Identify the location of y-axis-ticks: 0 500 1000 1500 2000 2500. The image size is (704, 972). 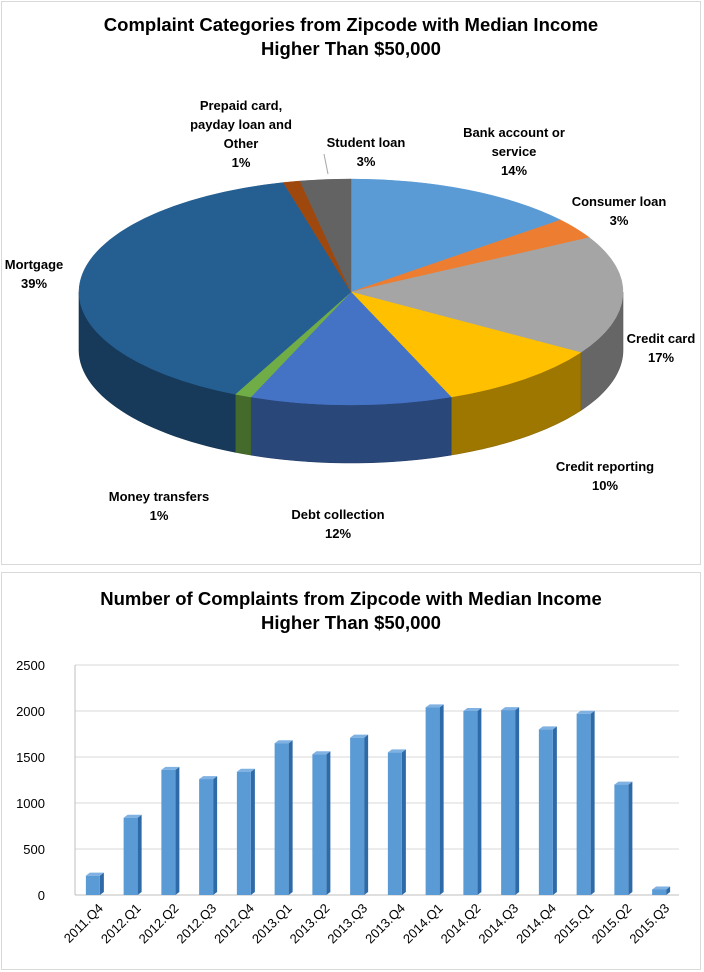
(30, 780).